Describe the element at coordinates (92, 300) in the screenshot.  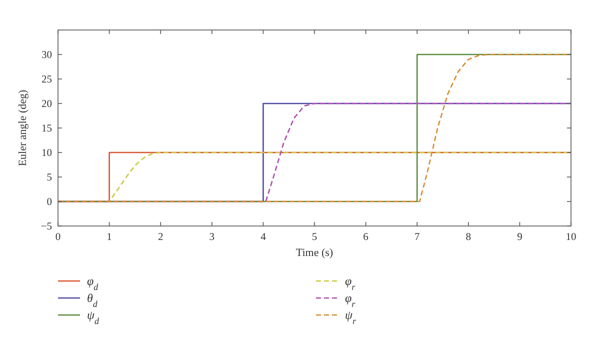
I see `legend-label: θ$_{d}$` at that location.